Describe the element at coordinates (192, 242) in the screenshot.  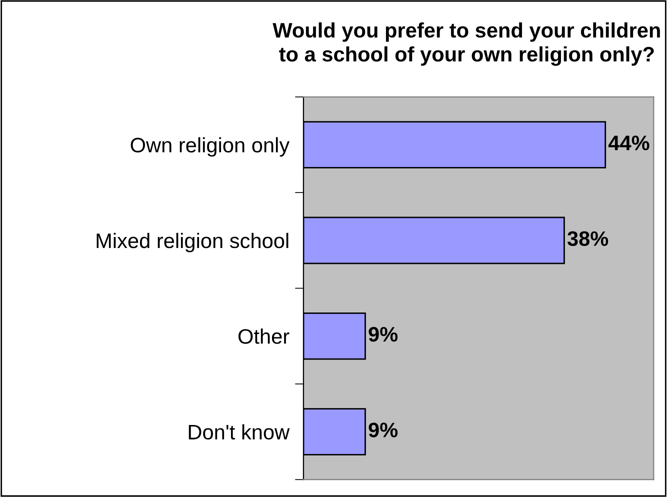
I see `y-tick-label: Mixed religion school` at that location.